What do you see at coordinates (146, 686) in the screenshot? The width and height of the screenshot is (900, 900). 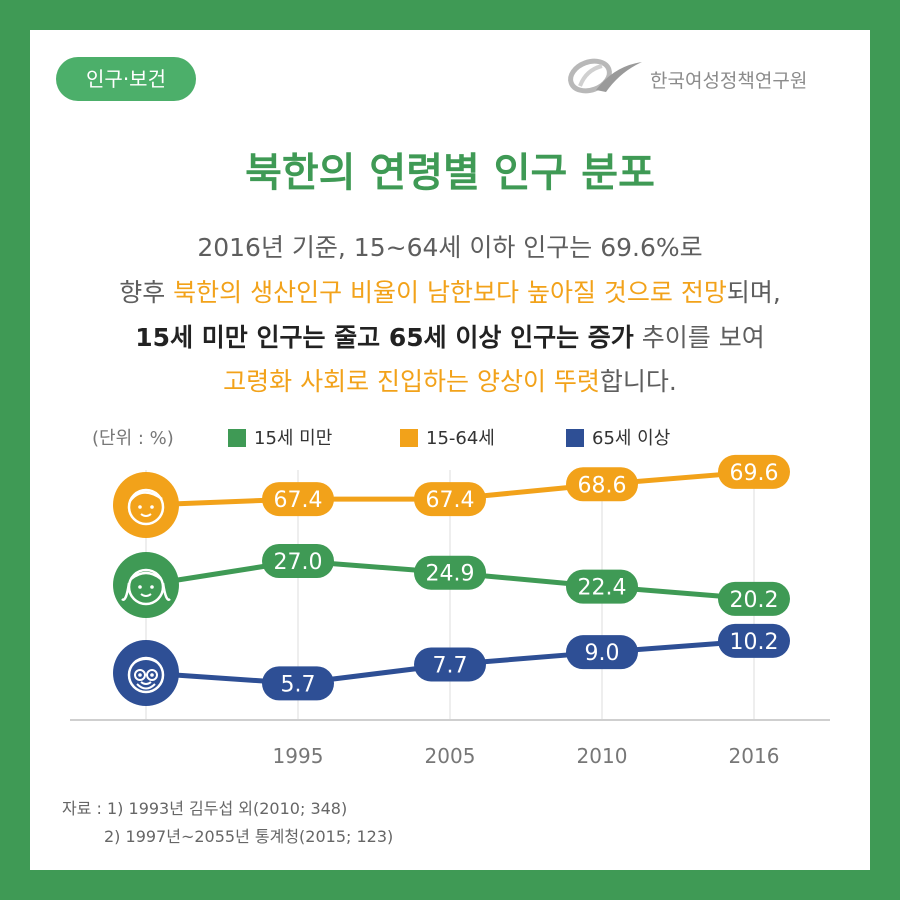 I see `beard` at bounding box center [146, 686].